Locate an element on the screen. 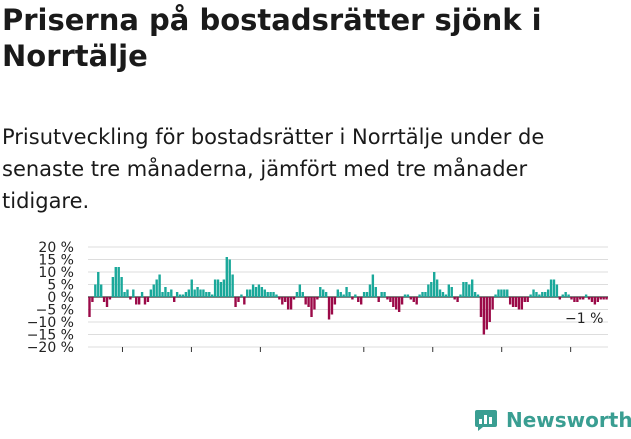 The image size is (631, 439). x-tick-label: 2016 is located at coordinates (260, 358).